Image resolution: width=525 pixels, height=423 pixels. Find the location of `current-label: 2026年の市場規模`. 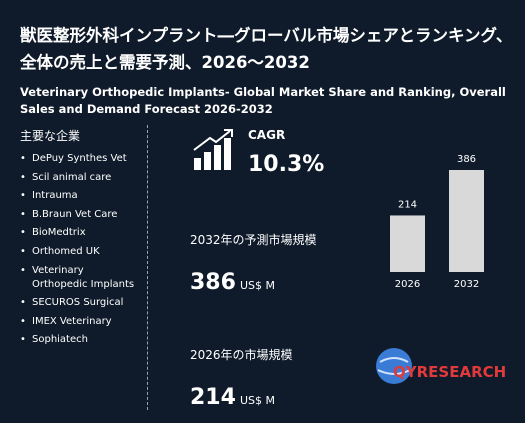

current-label: 2026年の市場規模 is located at coordinates (241, 355).